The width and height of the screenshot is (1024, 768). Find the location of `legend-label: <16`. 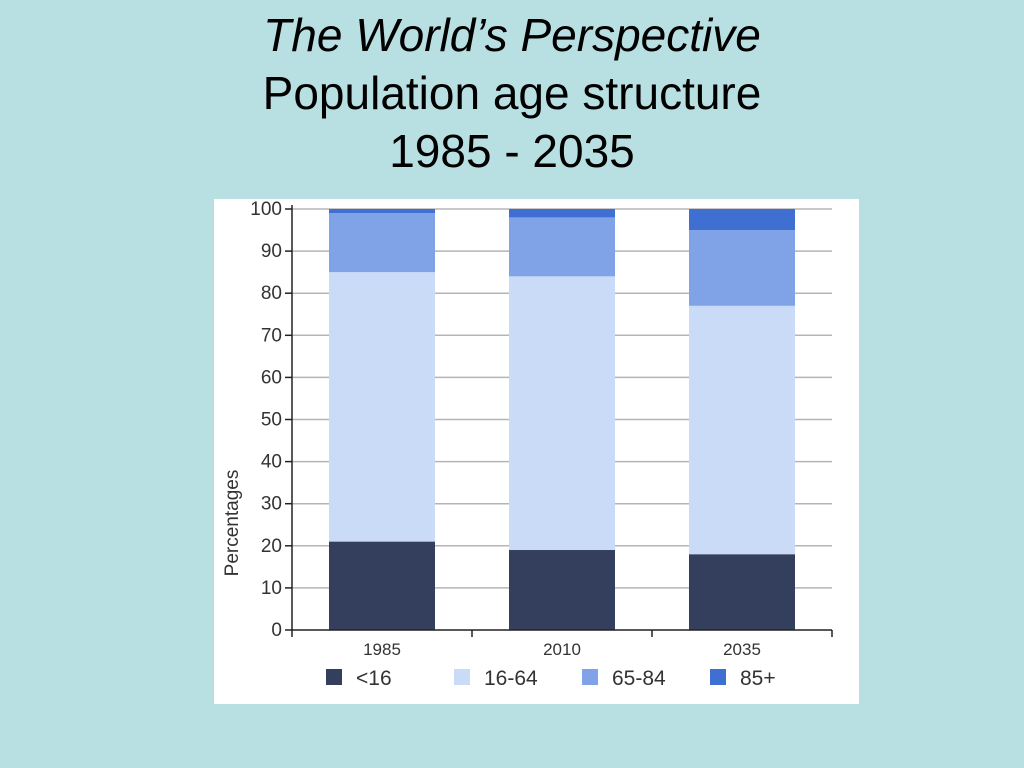

legend-label: <16 is located at coordinates (374, 678).